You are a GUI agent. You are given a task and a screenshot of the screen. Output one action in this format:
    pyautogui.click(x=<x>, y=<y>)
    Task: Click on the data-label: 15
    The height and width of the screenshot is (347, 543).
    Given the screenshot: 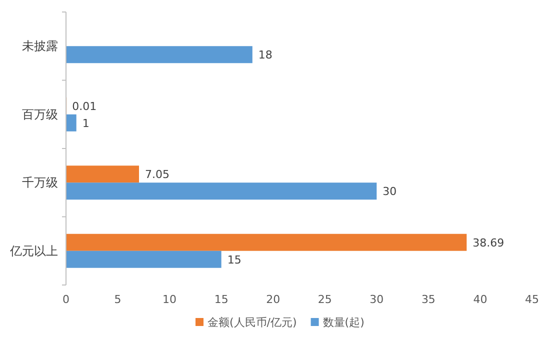 What is the action you would take?
    pyautogui.click(x=234, y=259)
    